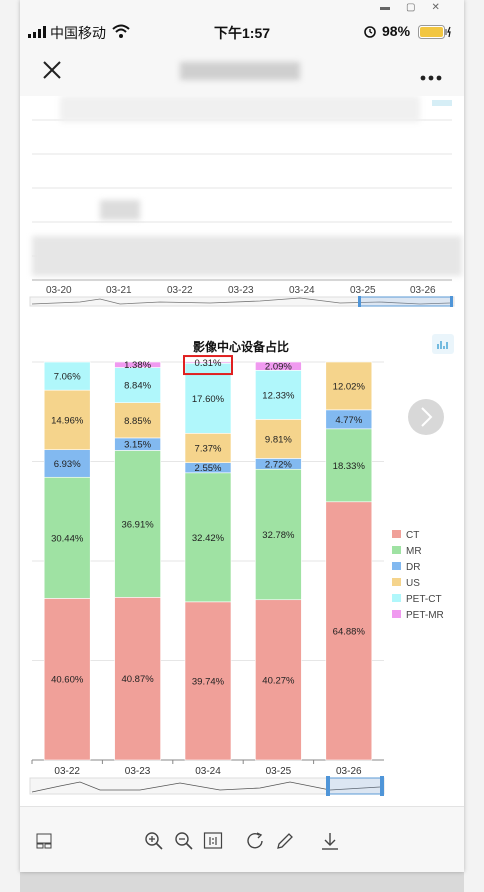  What do you see at coordinates (431, 77) in the screenshot?
I see `more-options-icon` at bounding box center [431, 77].